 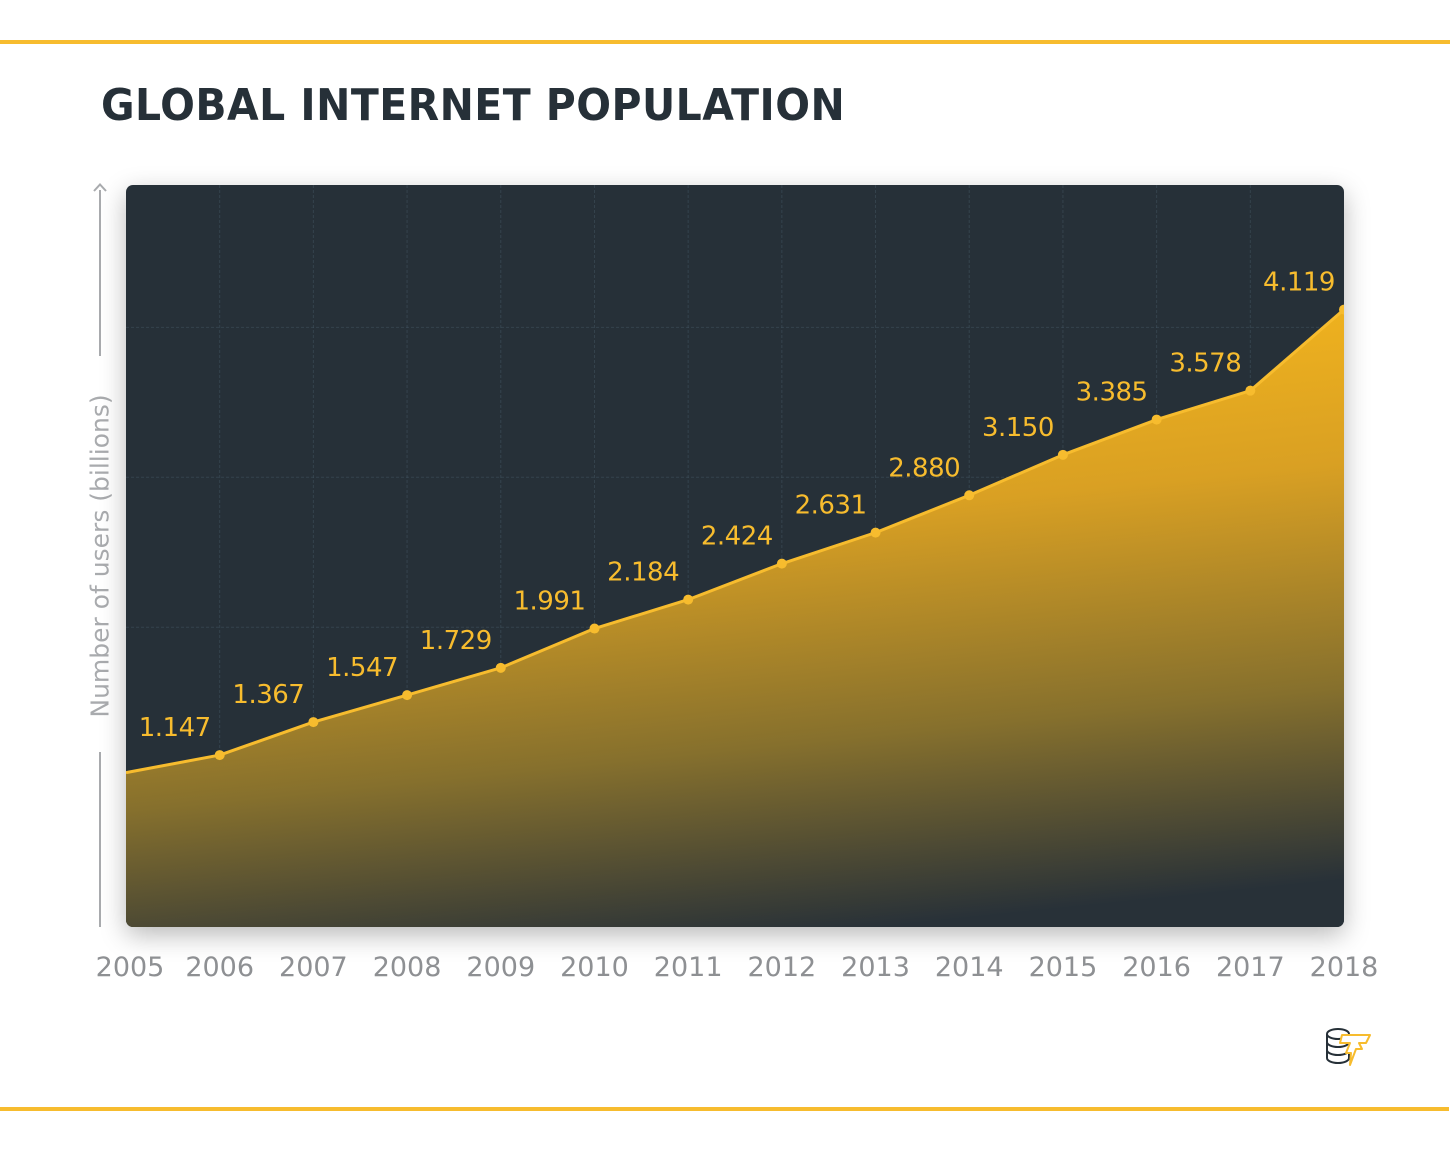 What do you see at coordinates (724, 1109) in the screenshot?
I see `bottom-accent-rule` at bounding box center [724, 1109].